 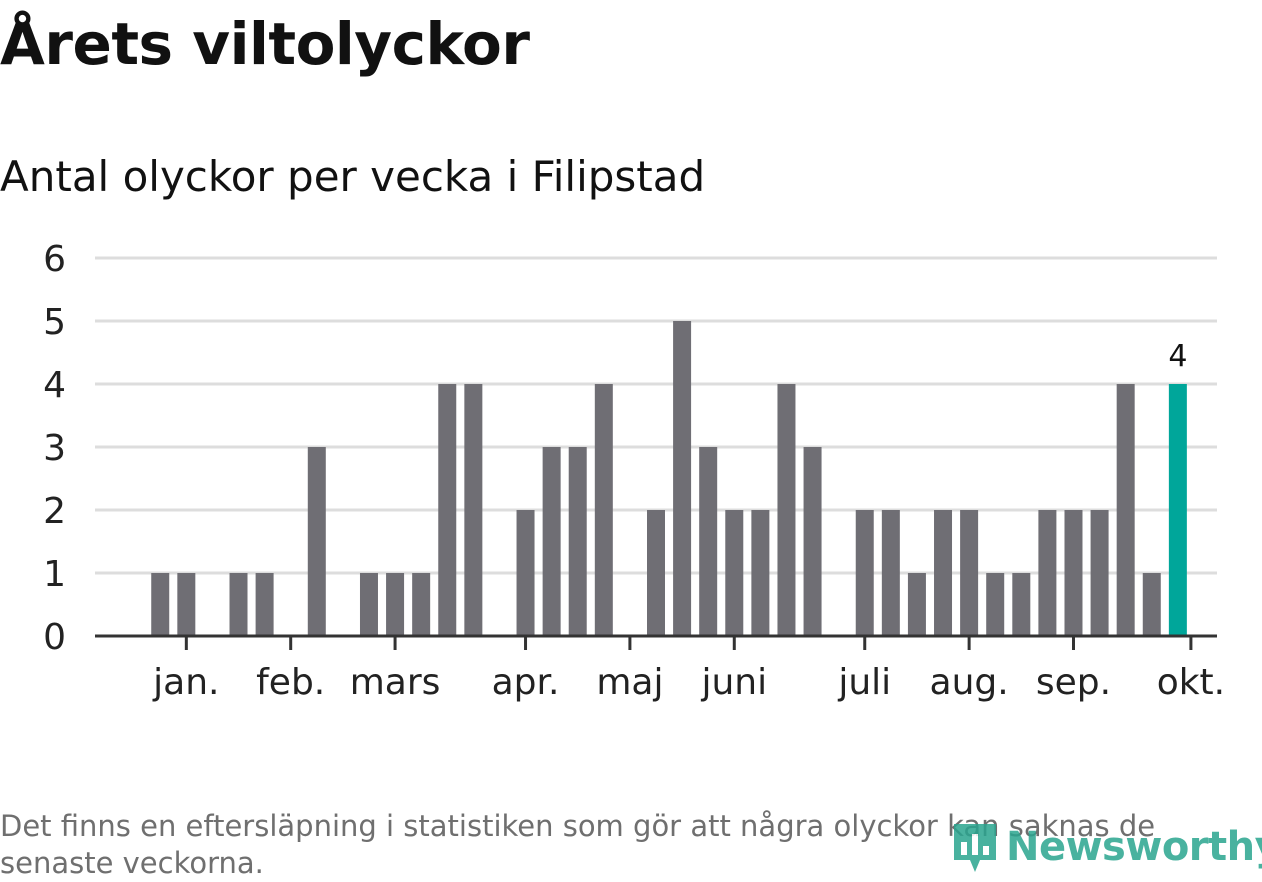 I want to click on y-tick-label: 6, so click(x=54, y=259).